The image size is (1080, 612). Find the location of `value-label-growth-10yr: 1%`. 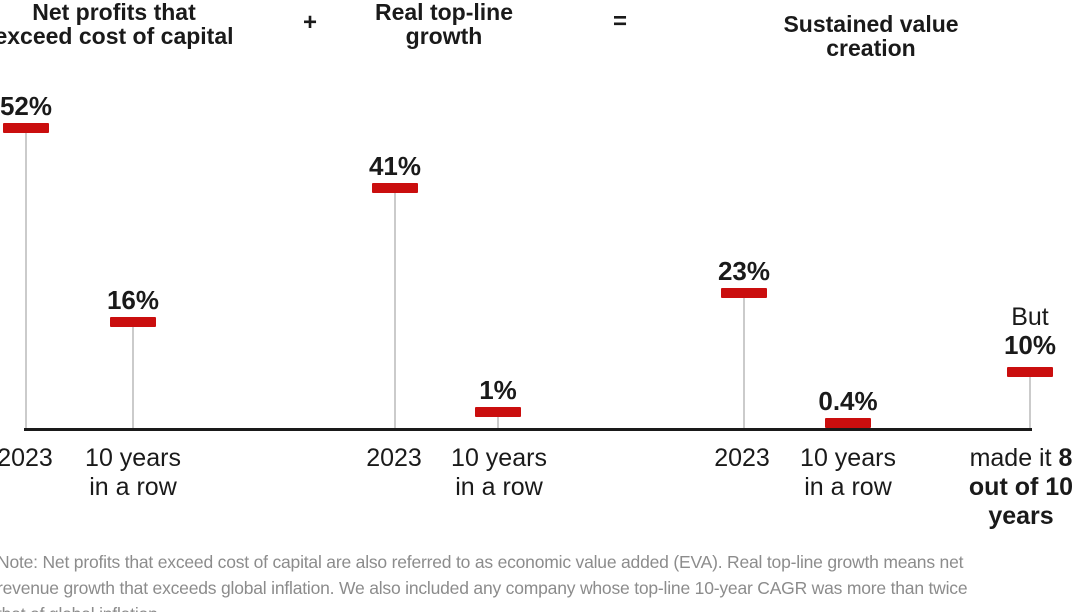

value-label-growth-10yr: 1% is located at coordinates (498, 390).